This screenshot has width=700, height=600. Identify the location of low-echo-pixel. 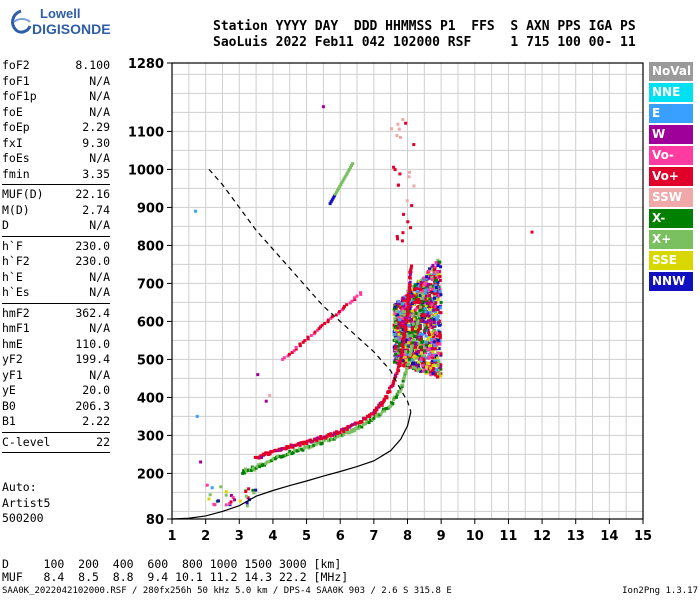
(254, 493).